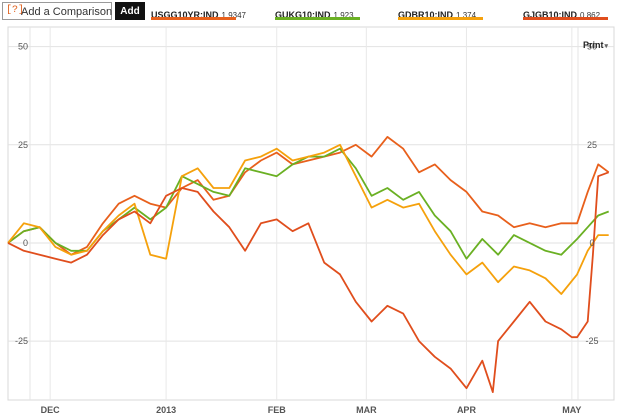 This screenshot has height=416, width=631. I want to click on legend-symbol: GDBR10:IND, so click(426, 15).